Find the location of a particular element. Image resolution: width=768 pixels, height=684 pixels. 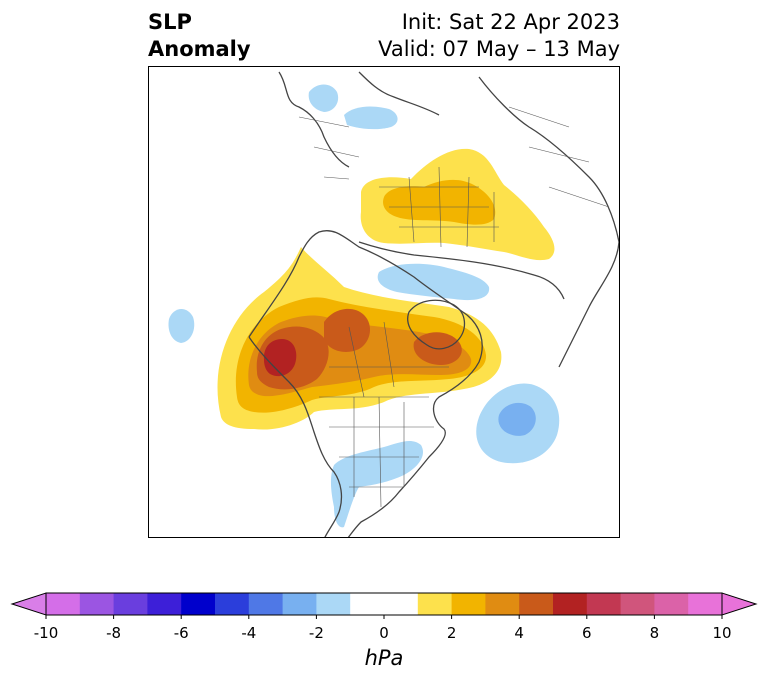

positive-anomaly-3hpa-siberia is located at coordinates (439, 202).